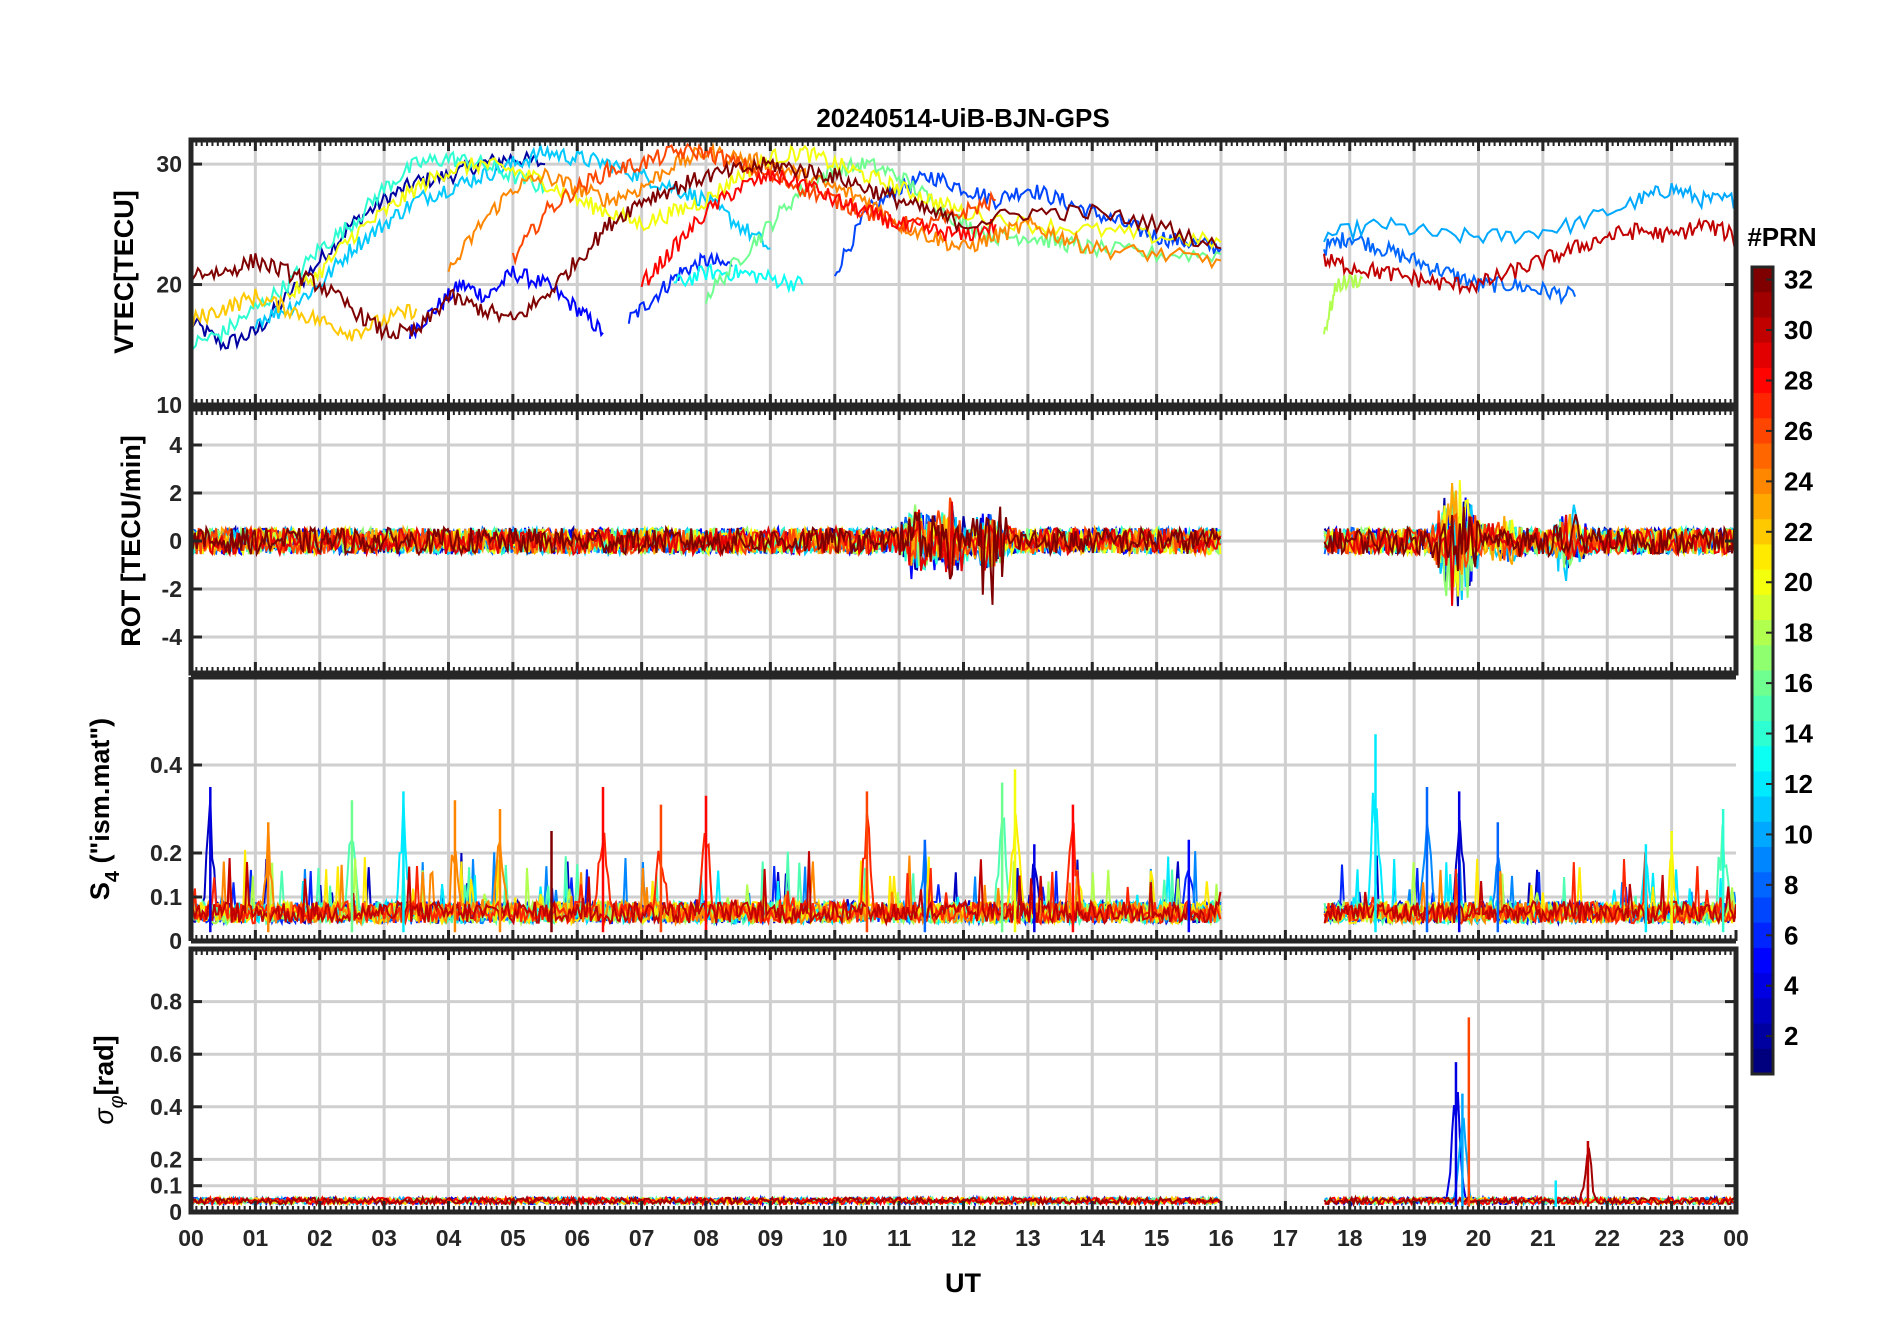  Describe the element at coordinates (166, 765) in the screenshot. I see `y-tick-label: 0.4` at that location.